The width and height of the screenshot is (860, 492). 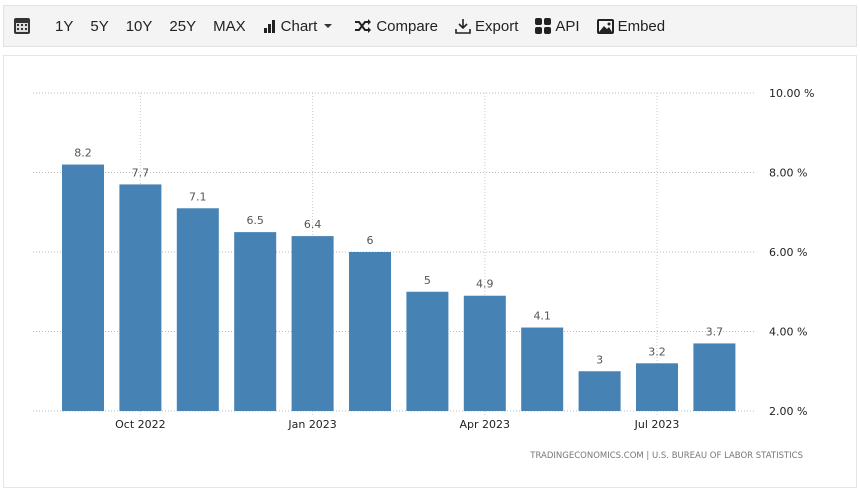 What do you see at coordinates (657, 351) in the screenshot?
I see `data-label: 3.2` at bounding box center [657, 351].